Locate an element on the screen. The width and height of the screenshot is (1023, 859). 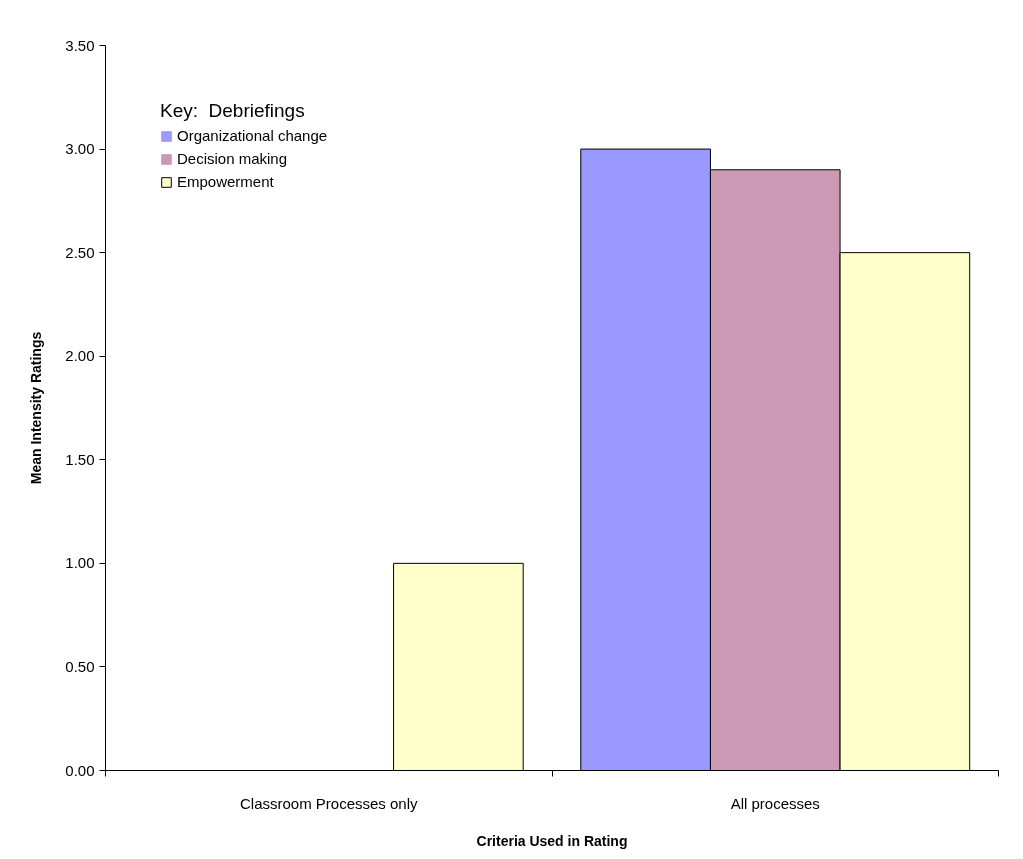
legend-label: Organizational change is located at coordinates (252, 135).